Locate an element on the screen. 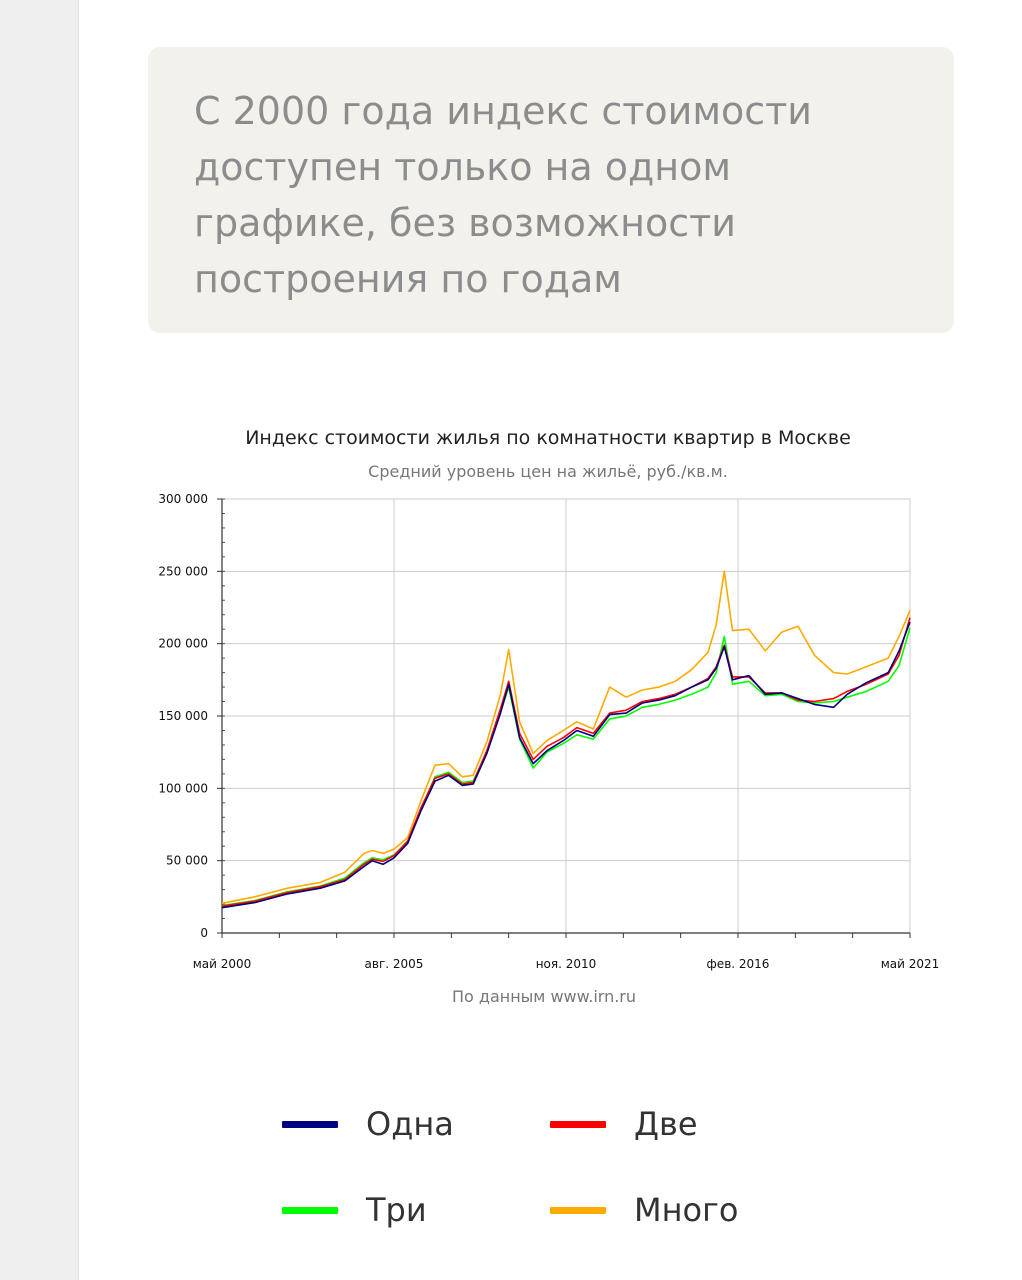 The image size is (1022, 1280). left-rail is located at coordinates (39, 640).